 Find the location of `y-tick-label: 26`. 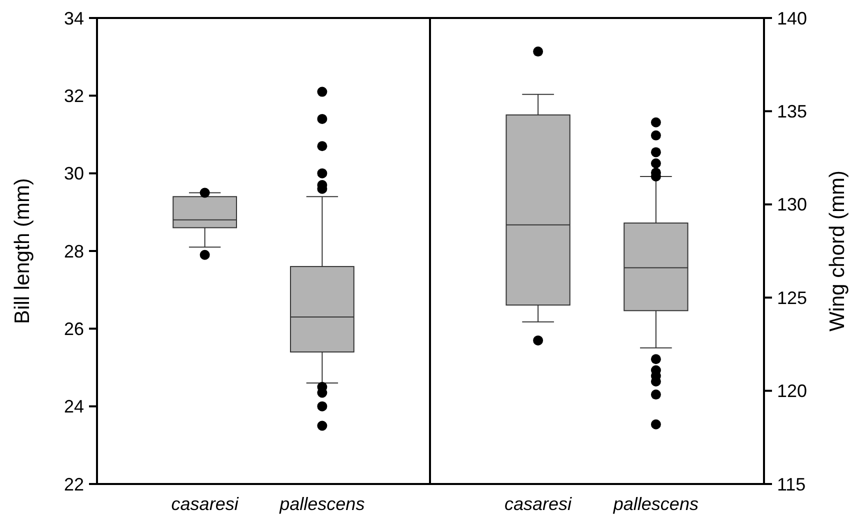

y-tick-label: 26 is located at coordinates (74, 328).